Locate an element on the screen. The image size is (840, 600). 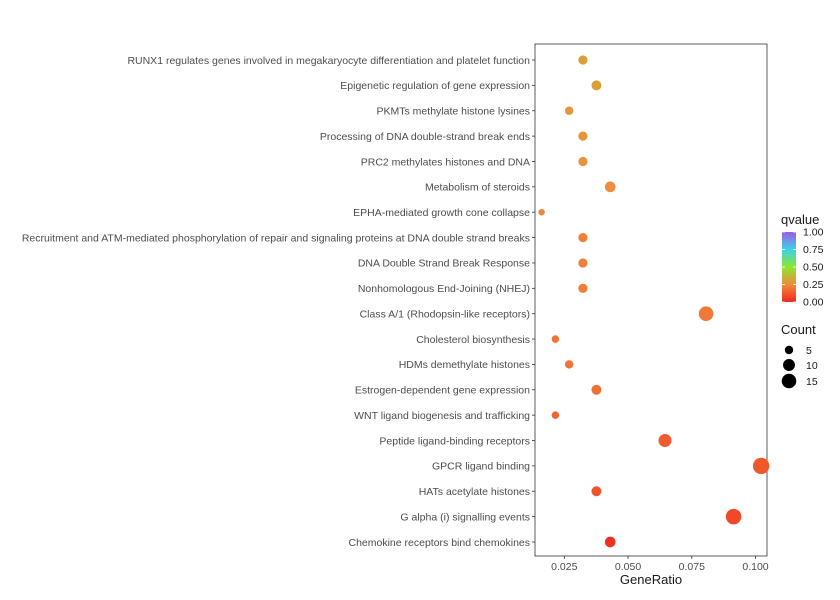
qvalue-tick-label: 1.00 is located at coordinates (813, 233).